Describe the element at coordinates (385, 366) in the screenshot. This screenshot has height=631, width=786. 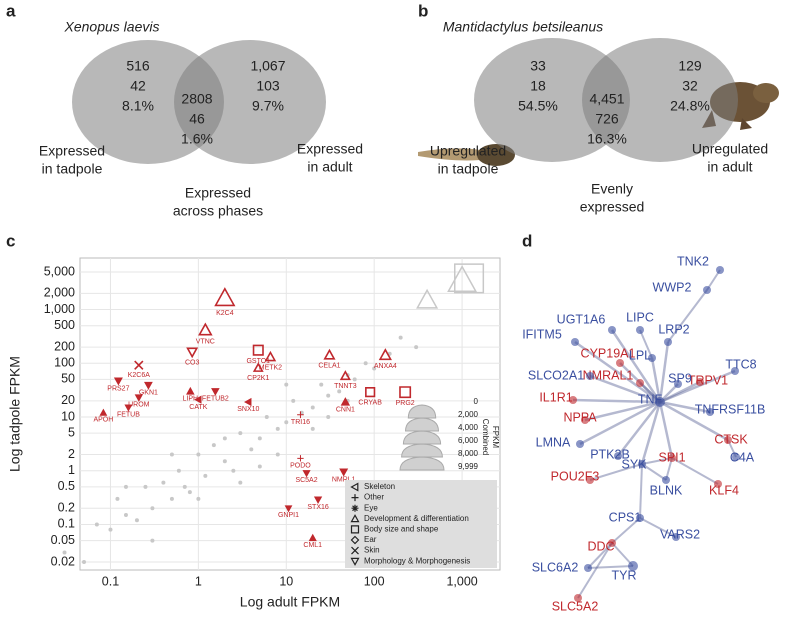
I see `gene-label: ANXA4` at that location.